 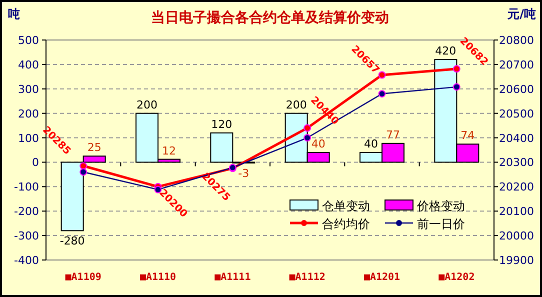 What do you see at coordinates (26, 236) in the screenshot?
I see `y-tick-label: -300` at bounding box center [26, 236].